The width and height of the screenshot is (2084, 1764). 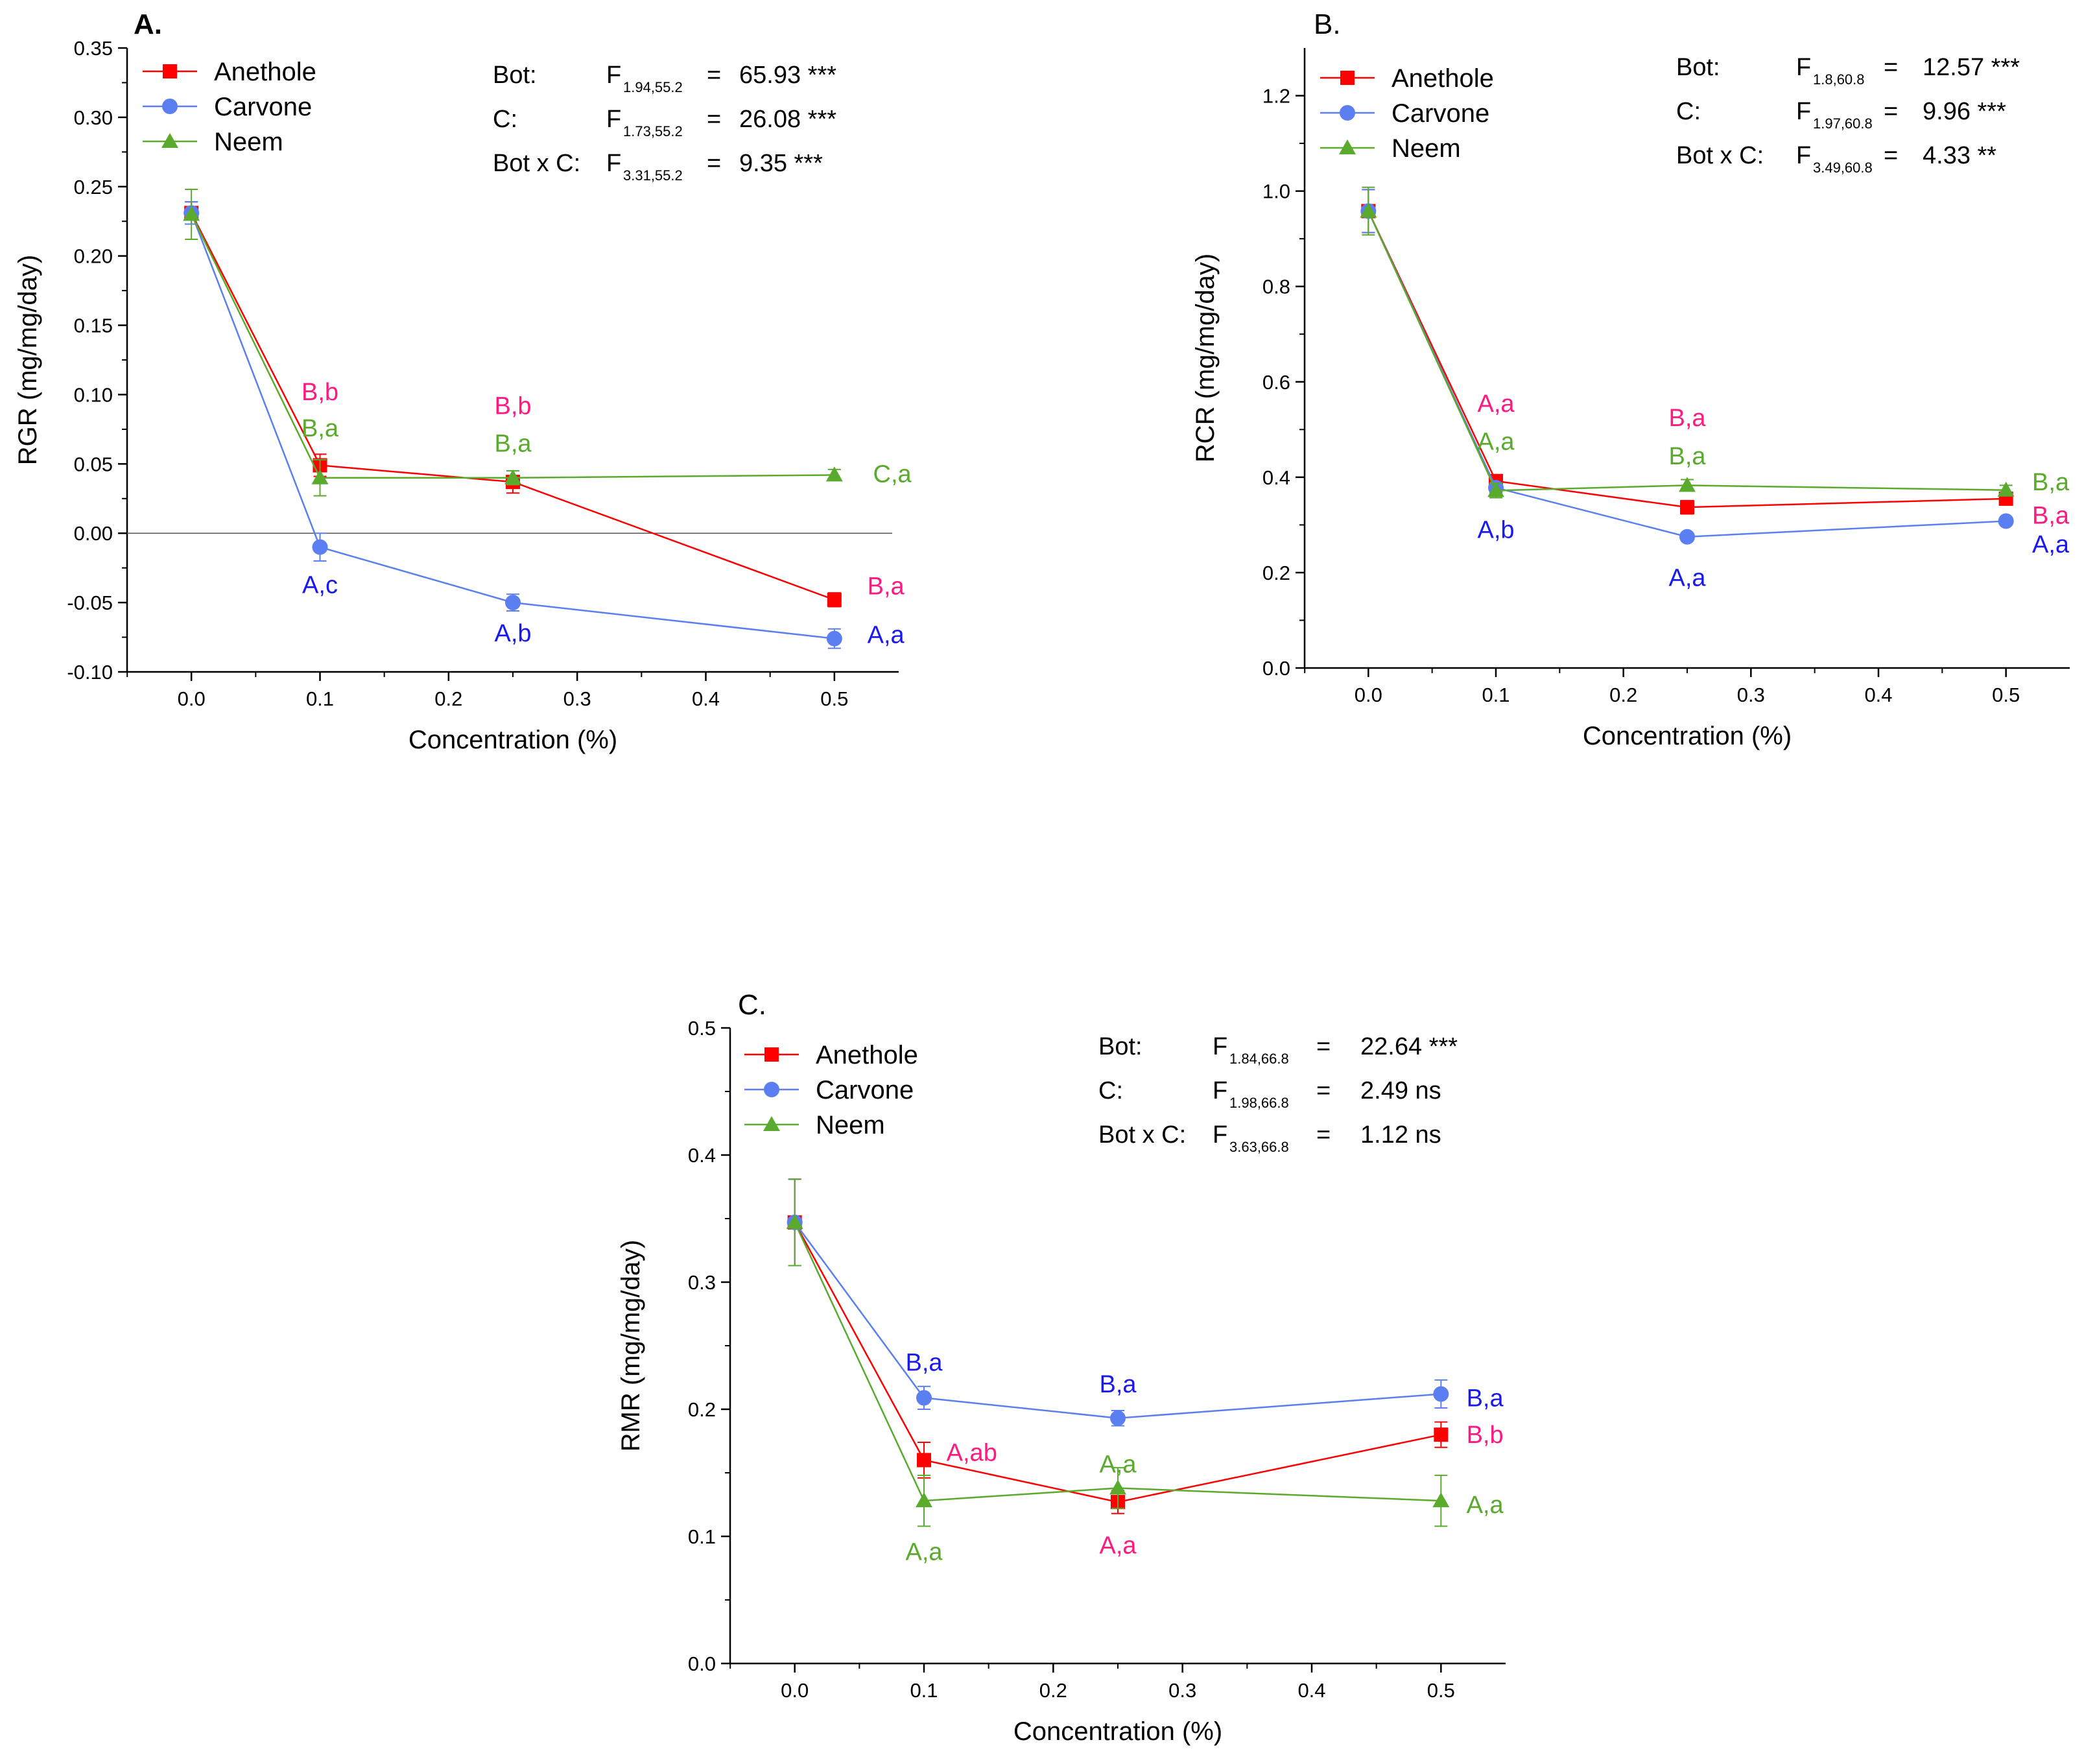 I want to click on x-tick-label: 0.3, so click(x=577, y=698).